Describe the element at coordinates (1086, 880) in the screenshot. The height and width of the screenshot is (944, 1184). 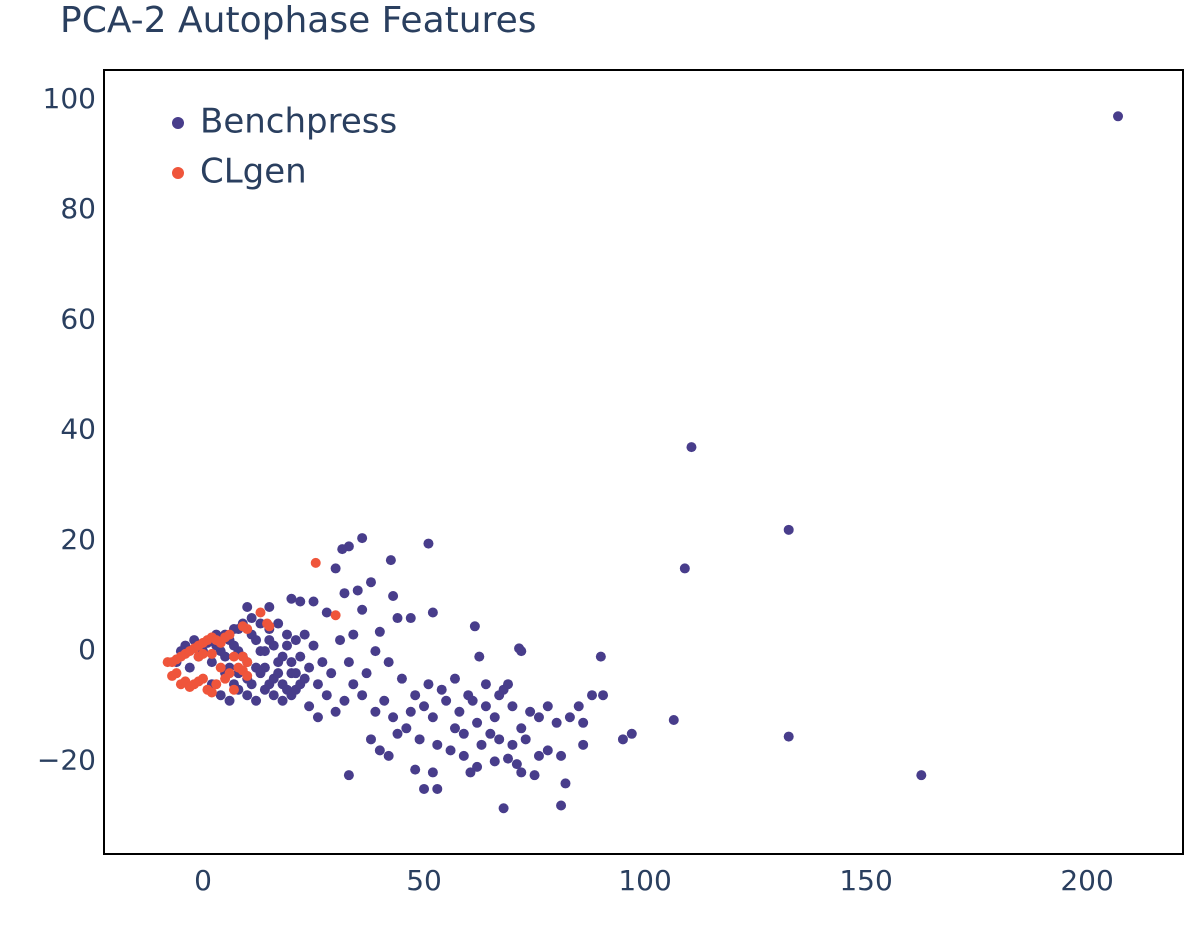
I see `x-tick-label: 200` at that location.